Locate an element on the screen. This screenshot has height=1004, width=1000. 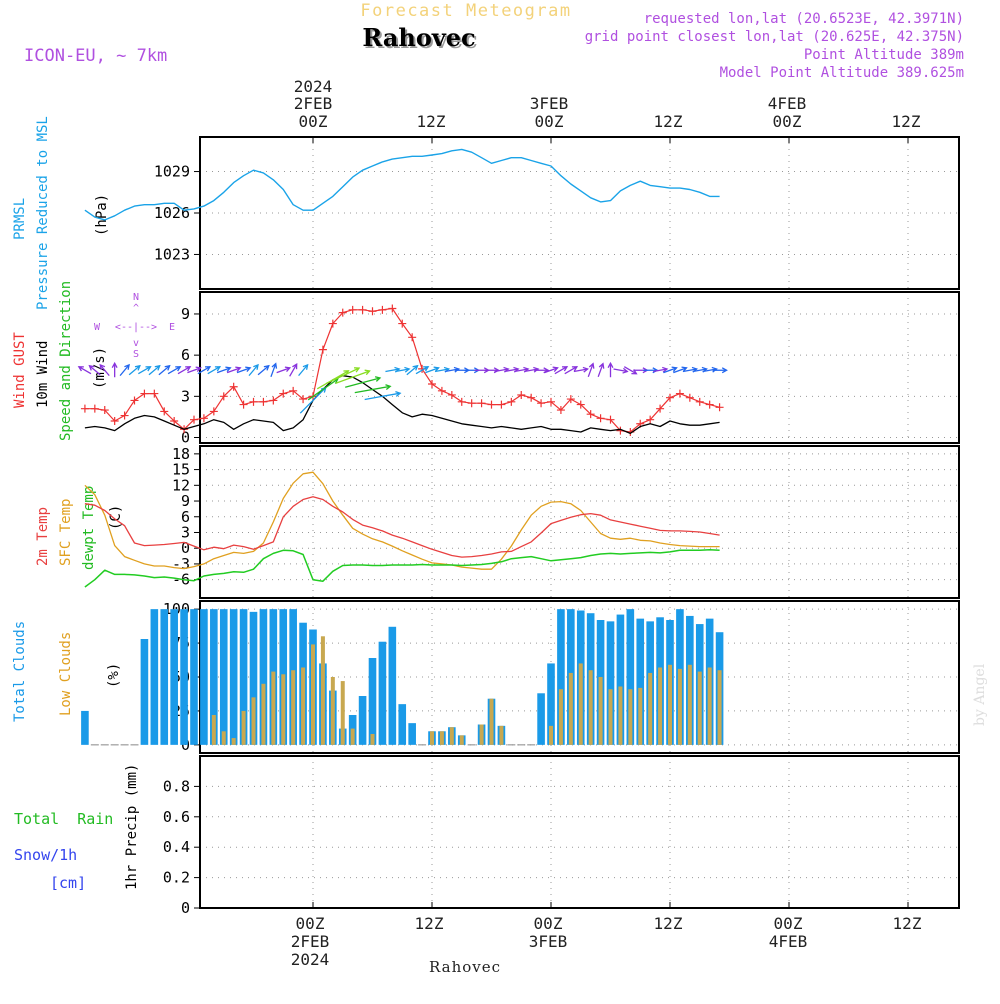
temp-ytick-label: 3 is located at coordinates (185, 532).